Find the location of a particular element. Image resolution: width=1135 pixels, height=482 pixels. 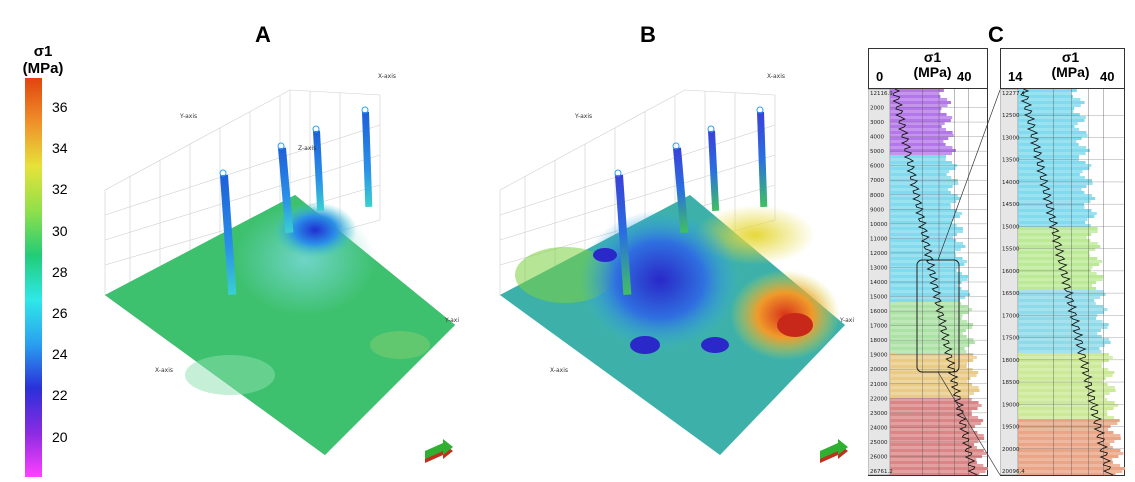

zoom-window is located at coordinates (938, 316).